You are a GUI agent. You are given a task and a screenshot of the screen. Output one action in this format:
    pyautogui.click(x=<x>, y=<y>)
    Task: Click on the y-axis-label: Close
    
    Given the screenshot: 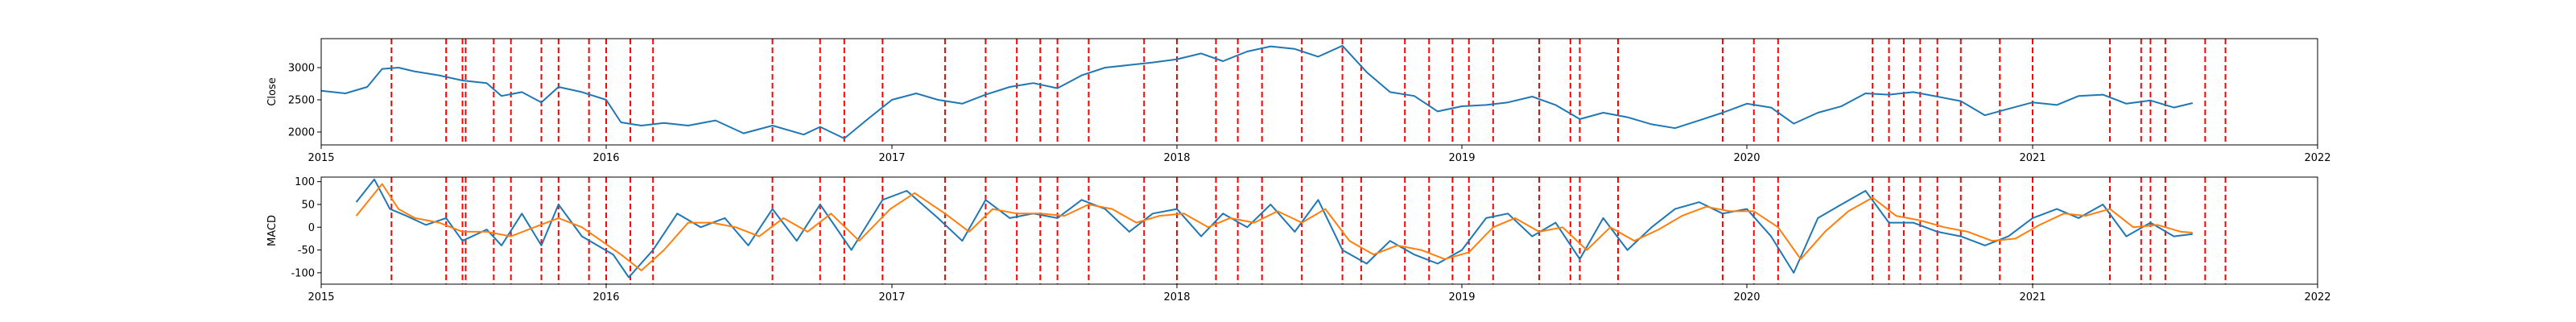 What is the action you would take?
    pyautogui.click(x=272, y=91)
    